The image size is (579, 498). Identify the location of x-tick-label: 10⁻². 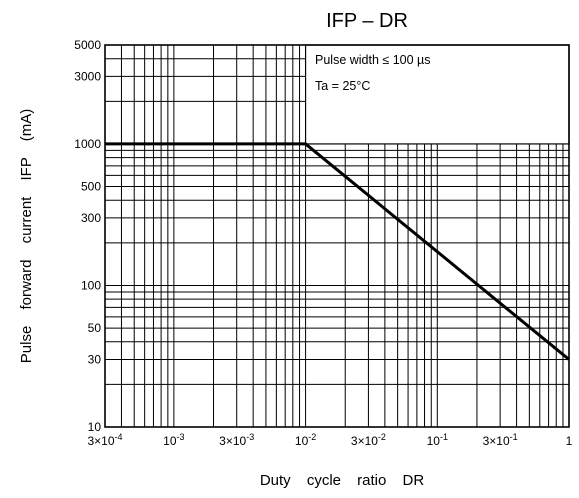
(305, 440).